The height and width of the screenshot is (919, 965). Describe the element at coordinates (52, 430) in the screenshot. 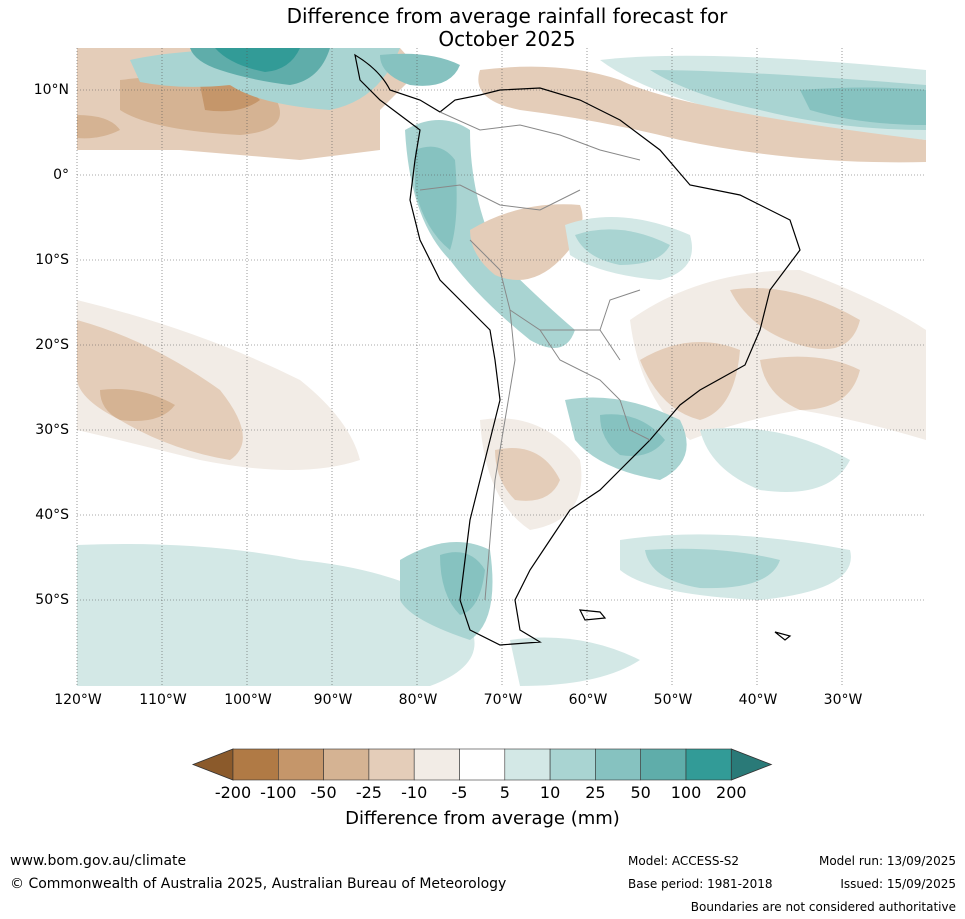

I see `lat-label-30s: 30°S` at that location.